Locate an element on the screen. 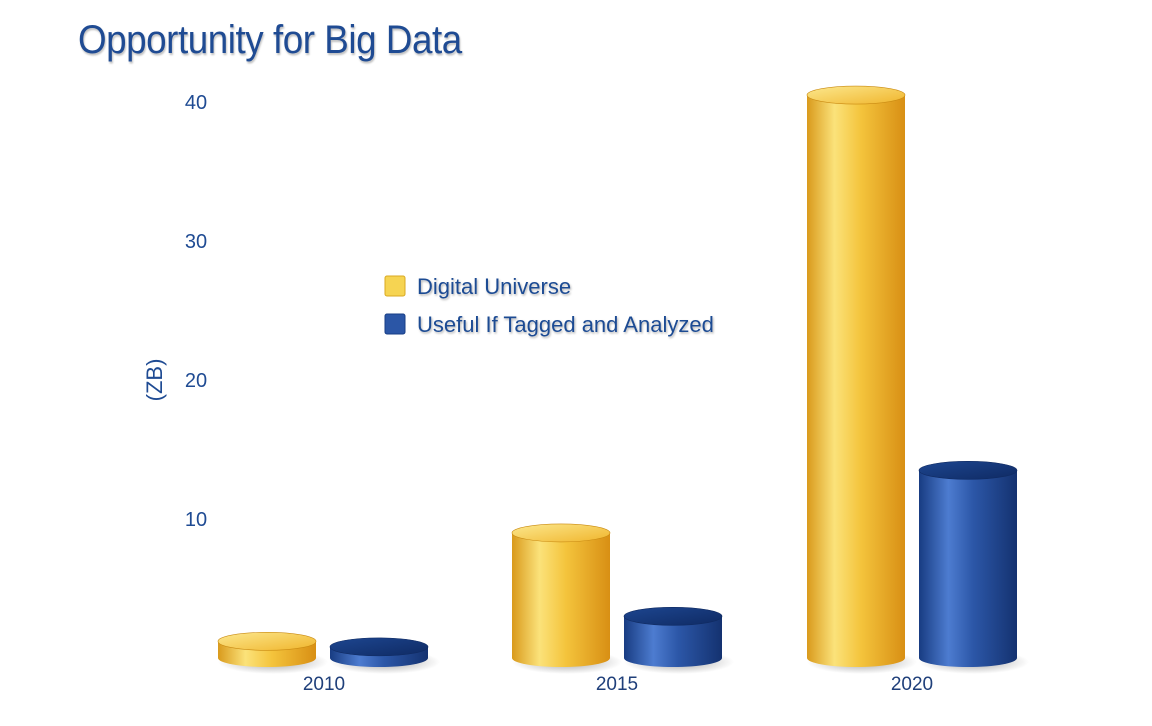  x-tick-label: 2015 is located at coordinates (617, 684).